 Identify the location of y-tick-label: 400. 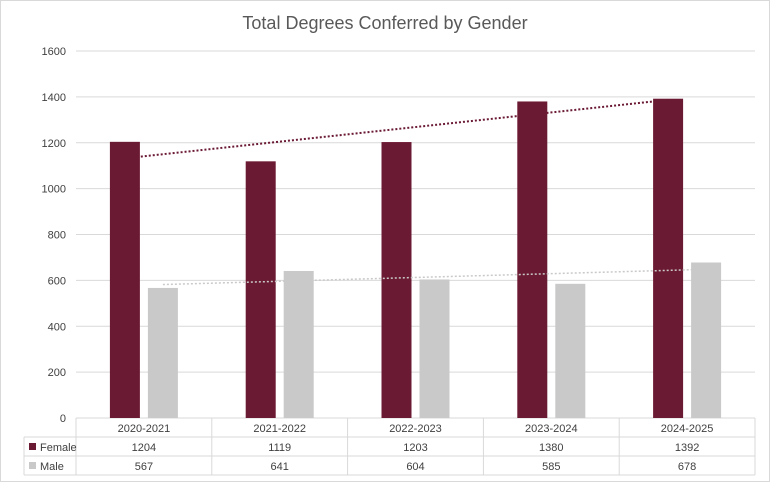
(57, 327).